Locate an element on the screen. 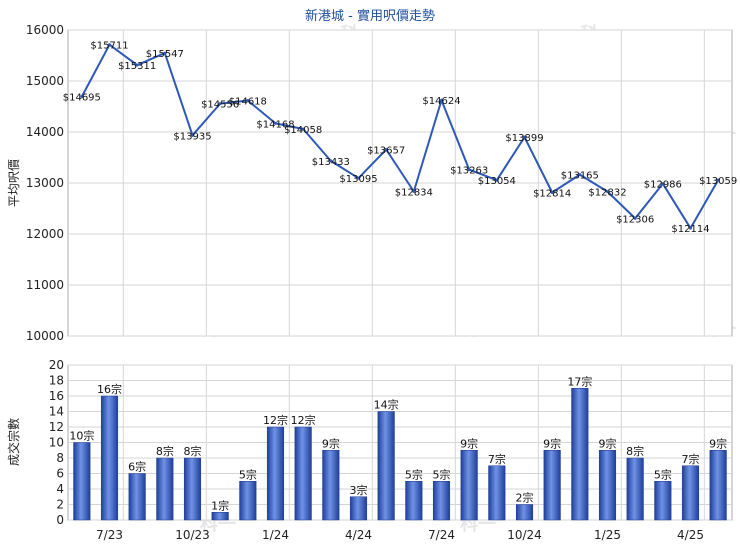 This screenshot has width=740, height=550. price-data-label: $13433 is located at coordinates (331, 162).